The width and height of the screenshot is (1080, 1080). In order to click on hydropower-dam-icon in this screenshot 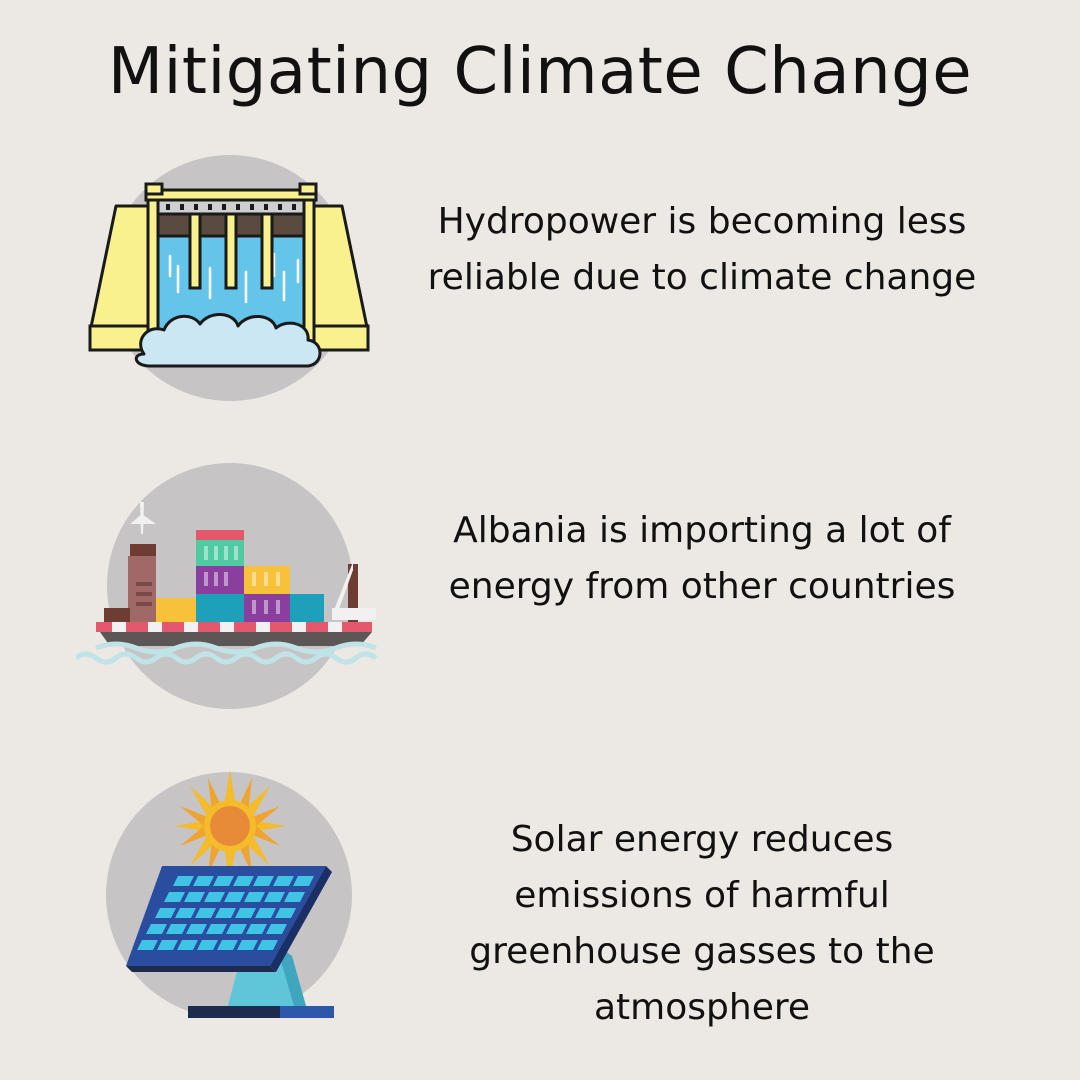, I will do `click(231, 279)`.